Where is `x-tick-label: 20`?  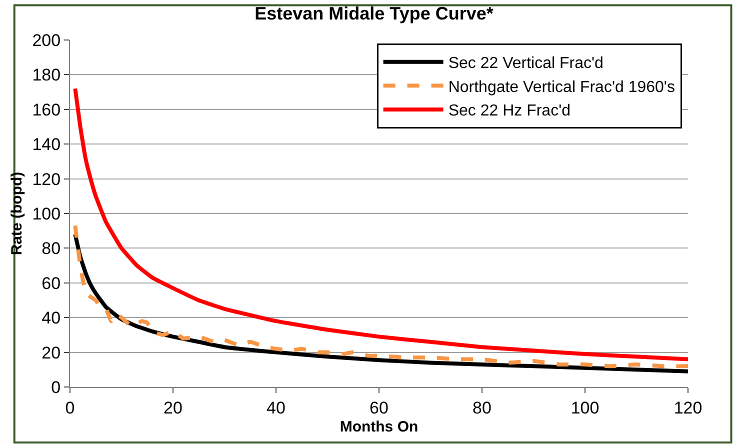 x-tick-label: 20 is located at coordinates (173, 408).